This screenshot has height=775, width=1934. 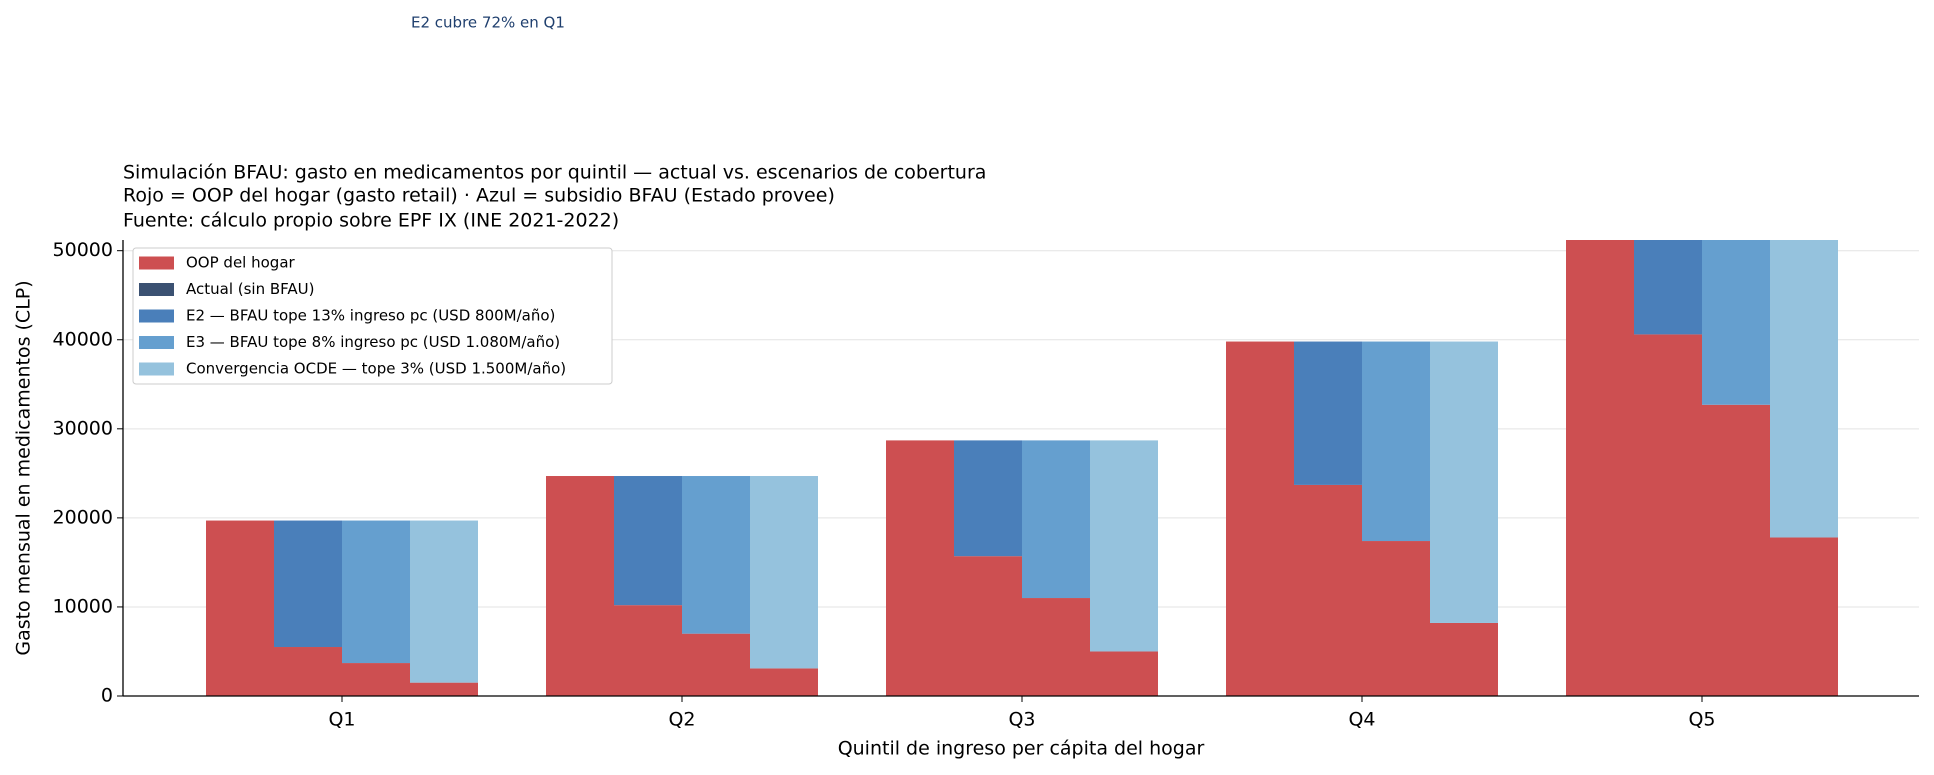 I want to click on legend-label: Actual (sin BFAU), so click(x=250, y=289).